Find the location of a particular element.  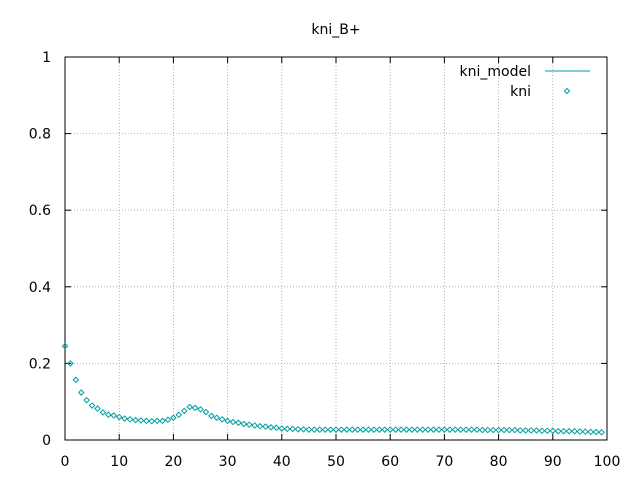

y-tick-label: 0.2 is located at coordinates (40, 364).